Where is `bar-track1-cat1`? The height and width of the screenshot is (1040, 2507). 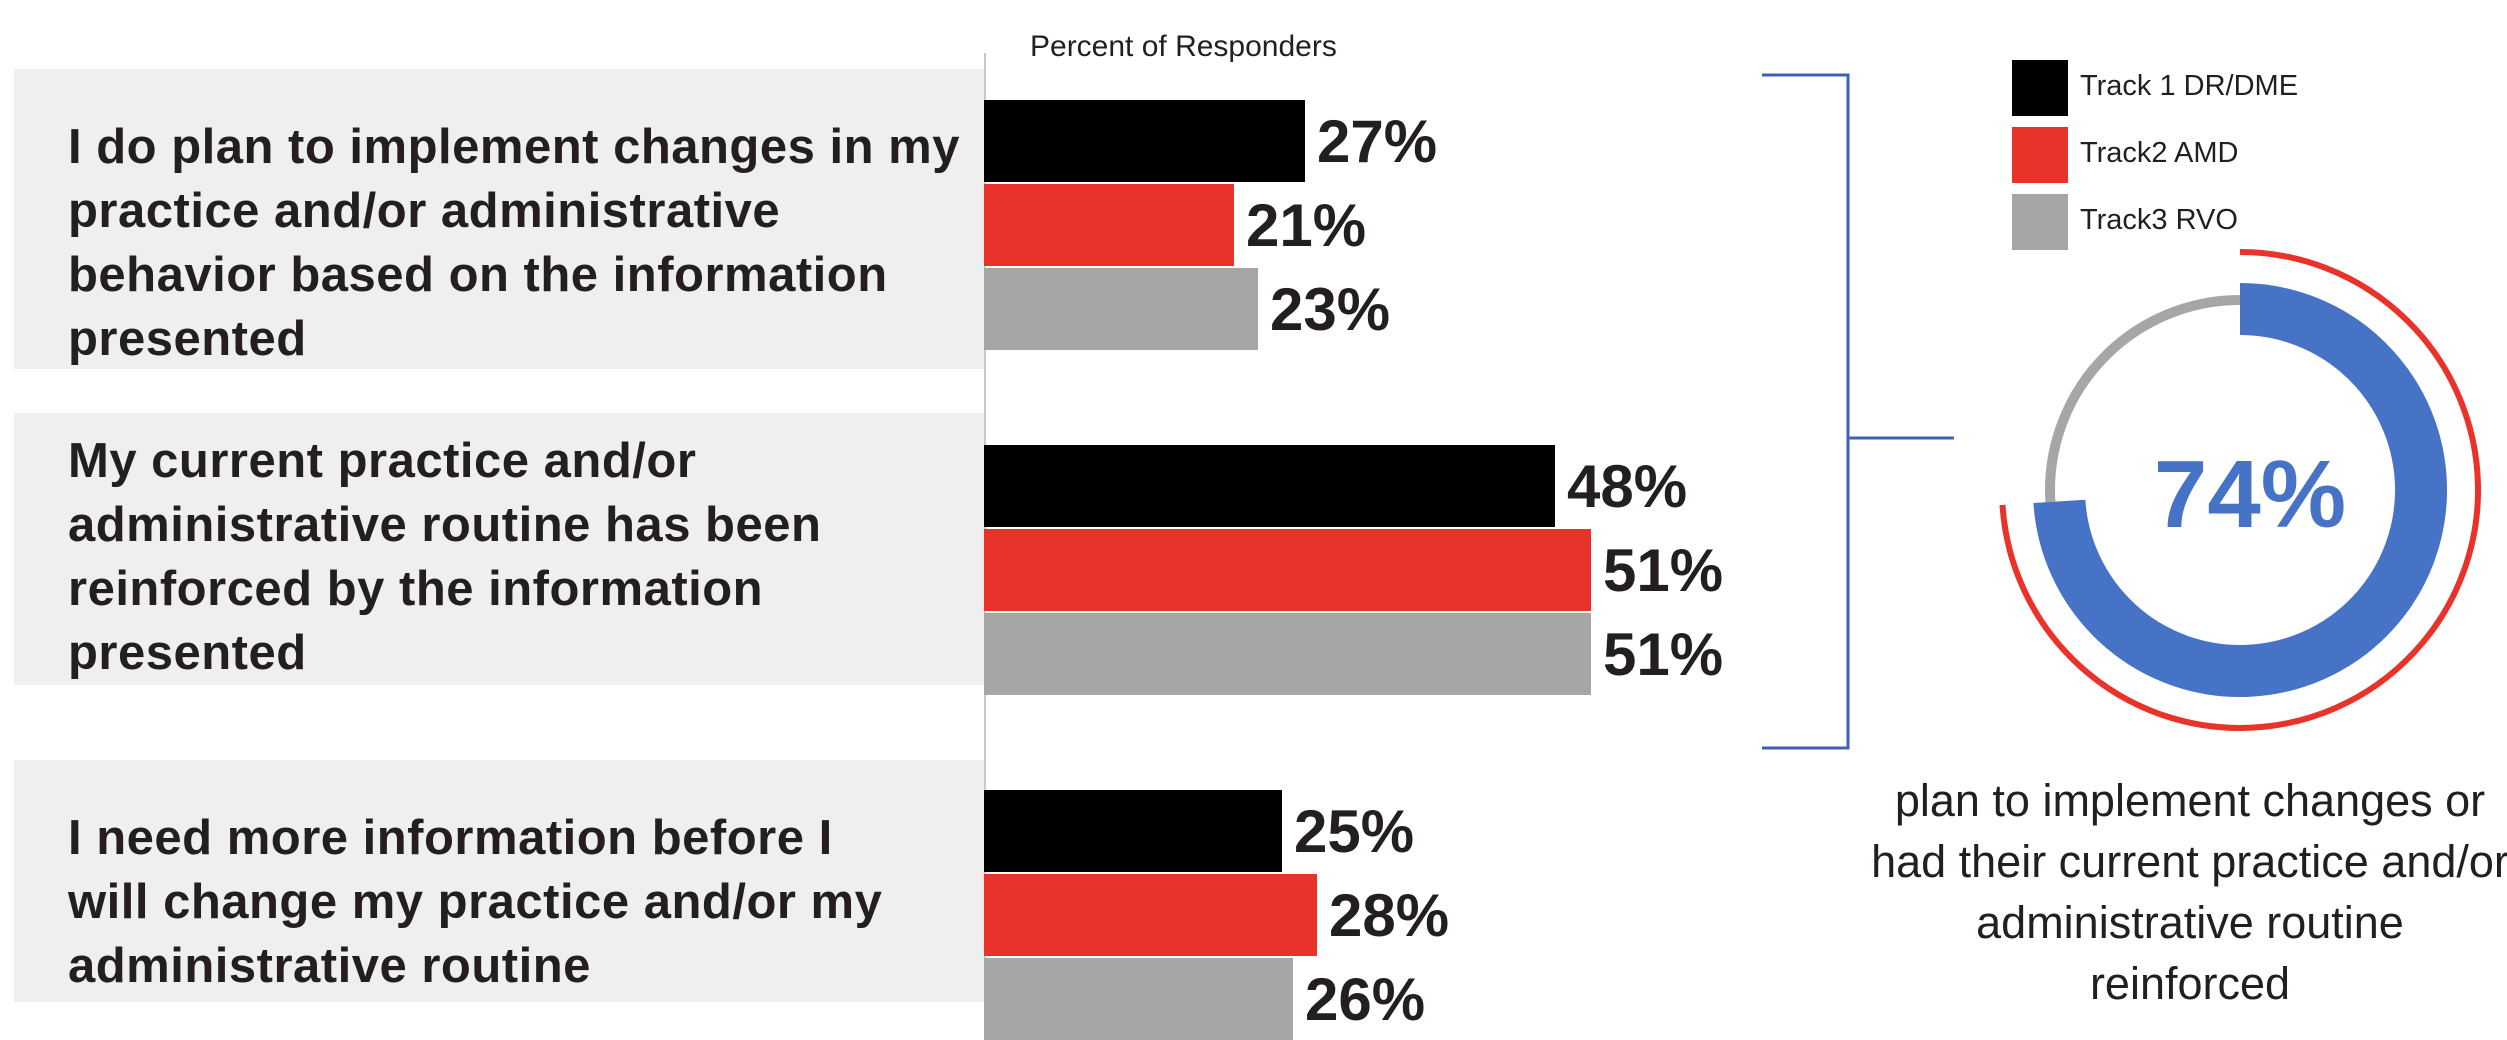 bar-track1-cat1 is located at coordinates (1144, 141).